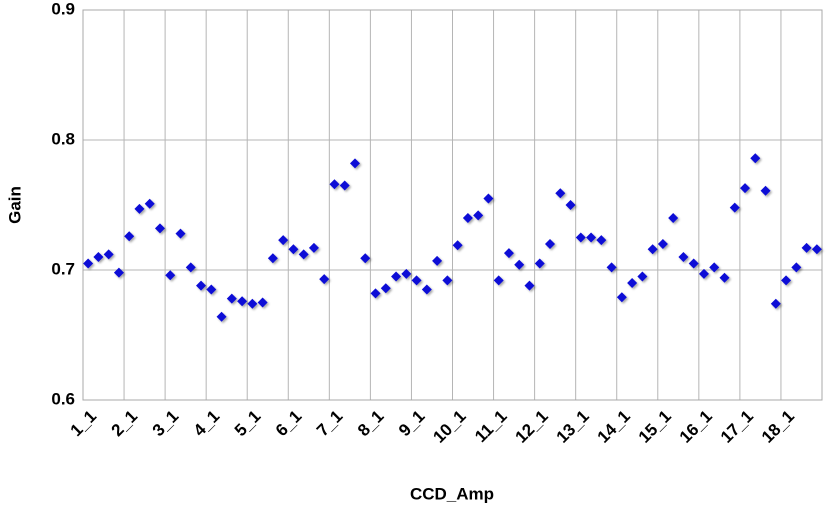  I want to click on x-axis-label: CCD_Amp, so click(452, 493).